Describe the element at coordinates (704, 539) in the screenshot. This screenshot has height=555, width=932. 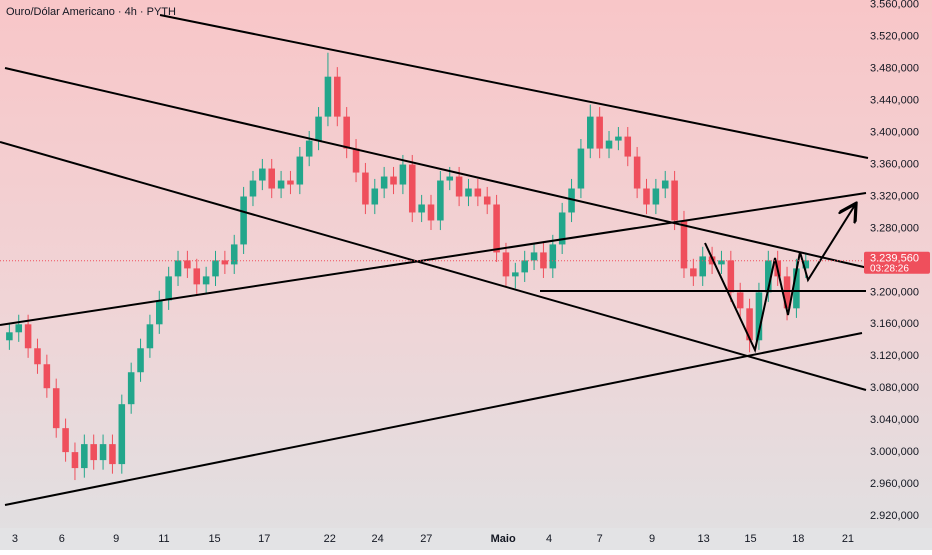
I see `x-tick-label: 13` at that location.